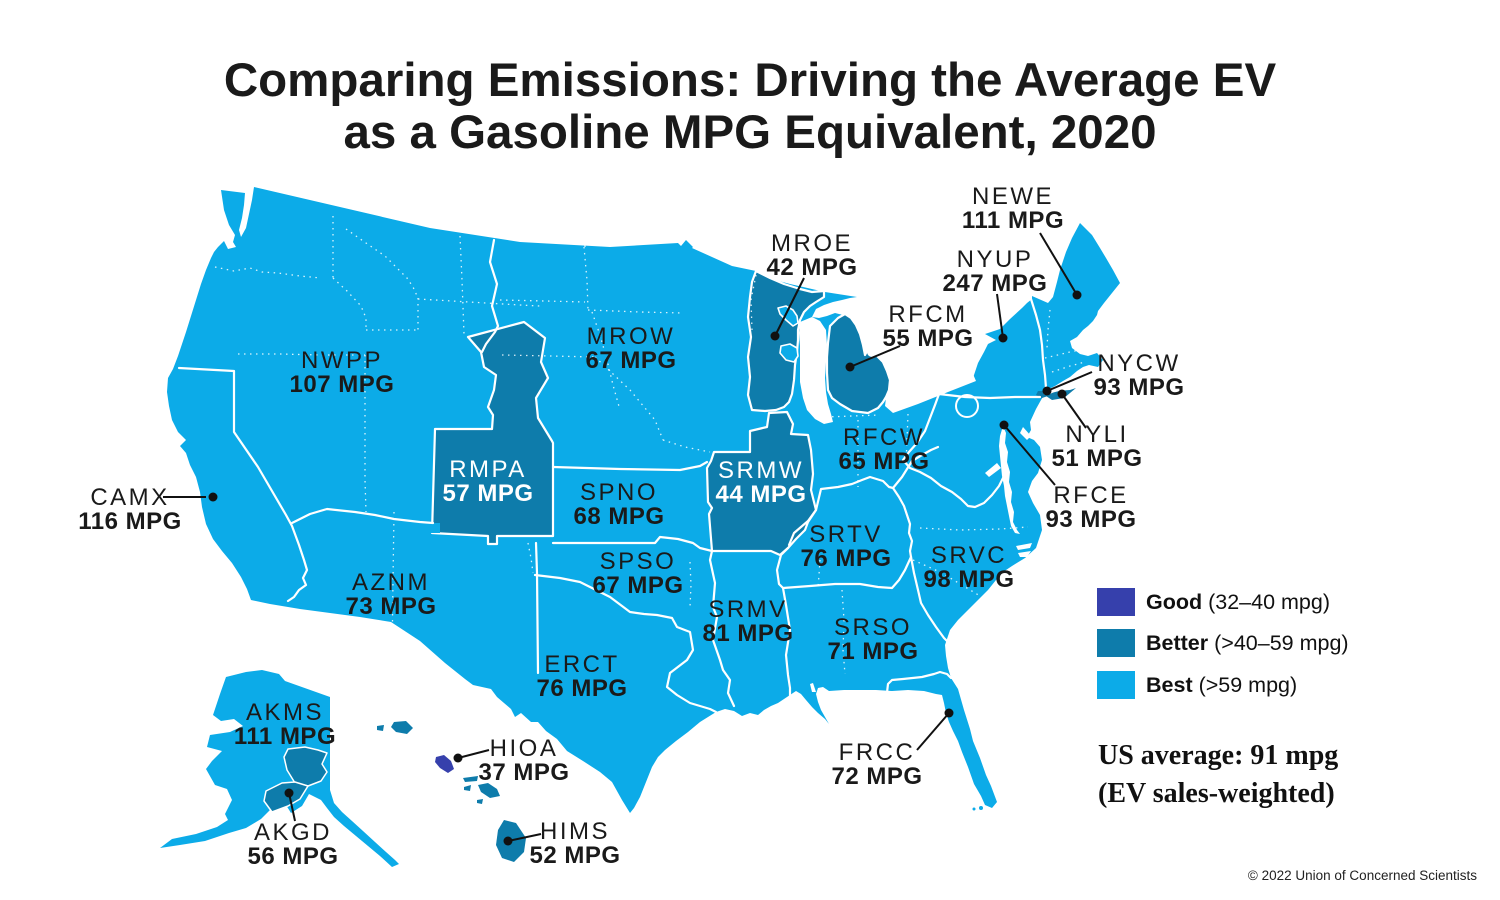 This screenshot has width=1500, height=900. What do you see at coordinates (1247, 643) in the screenshot?
I see `svg-text: Better (>40–59 mpg)` at bounding box center [1247, 643].